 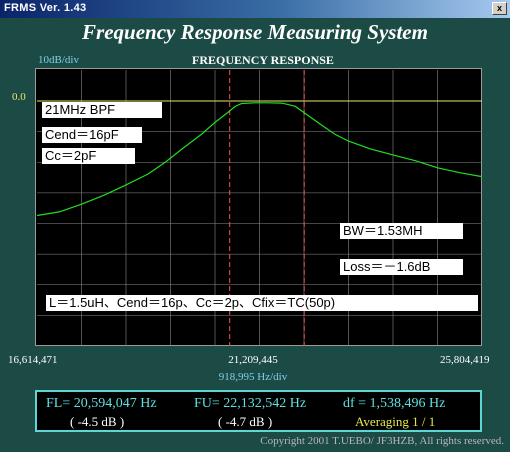 What do you see at coordinates (92, 135) in the screenshot?
I see `cend-label: Cend＝16pF` at bounding box center [92, 135].